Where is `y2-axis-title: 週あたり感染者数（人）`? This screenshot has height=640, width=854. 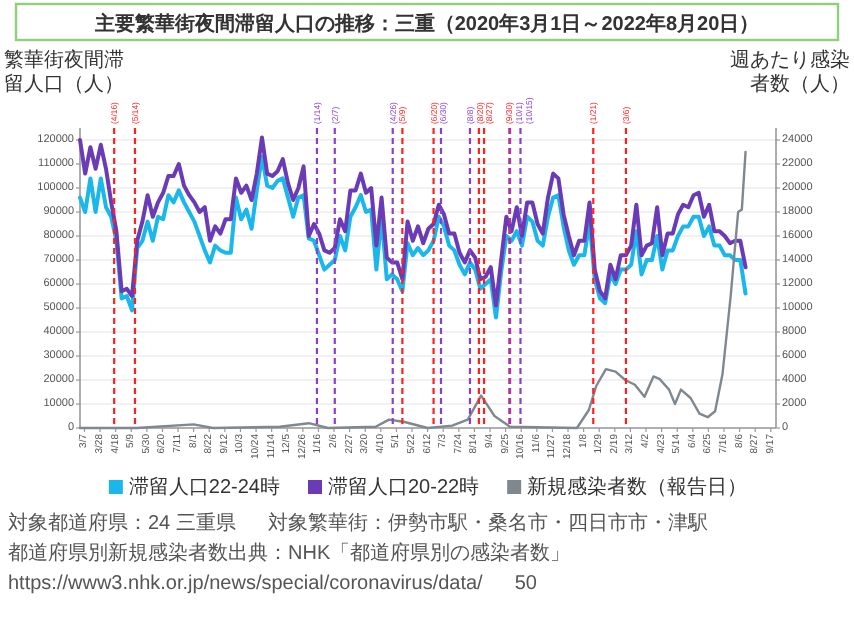
y2-axis-title: 週あたり感染者数（人） is located at coordinates (790, 72).